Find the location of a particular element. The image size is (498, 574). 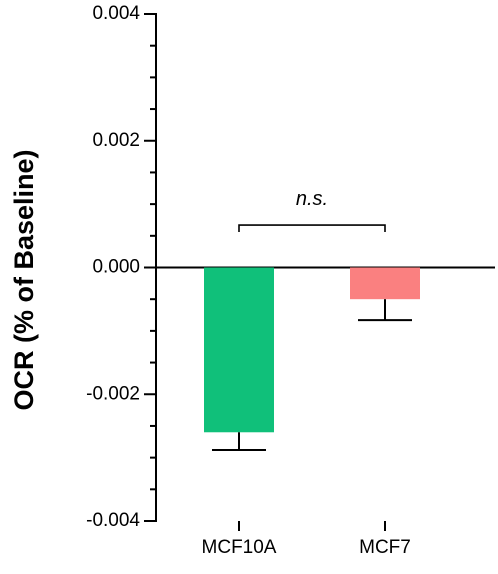

significance-bracket is located at coordinates (312, 228).